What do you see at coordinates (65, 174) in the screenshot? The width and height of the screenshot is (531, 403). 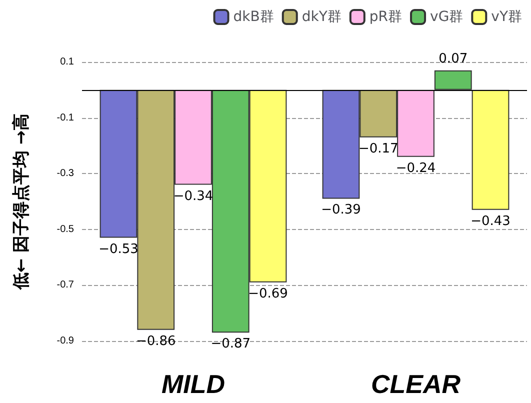 I see `y-tick-label: -0.3` at bounding box center [65, 174].